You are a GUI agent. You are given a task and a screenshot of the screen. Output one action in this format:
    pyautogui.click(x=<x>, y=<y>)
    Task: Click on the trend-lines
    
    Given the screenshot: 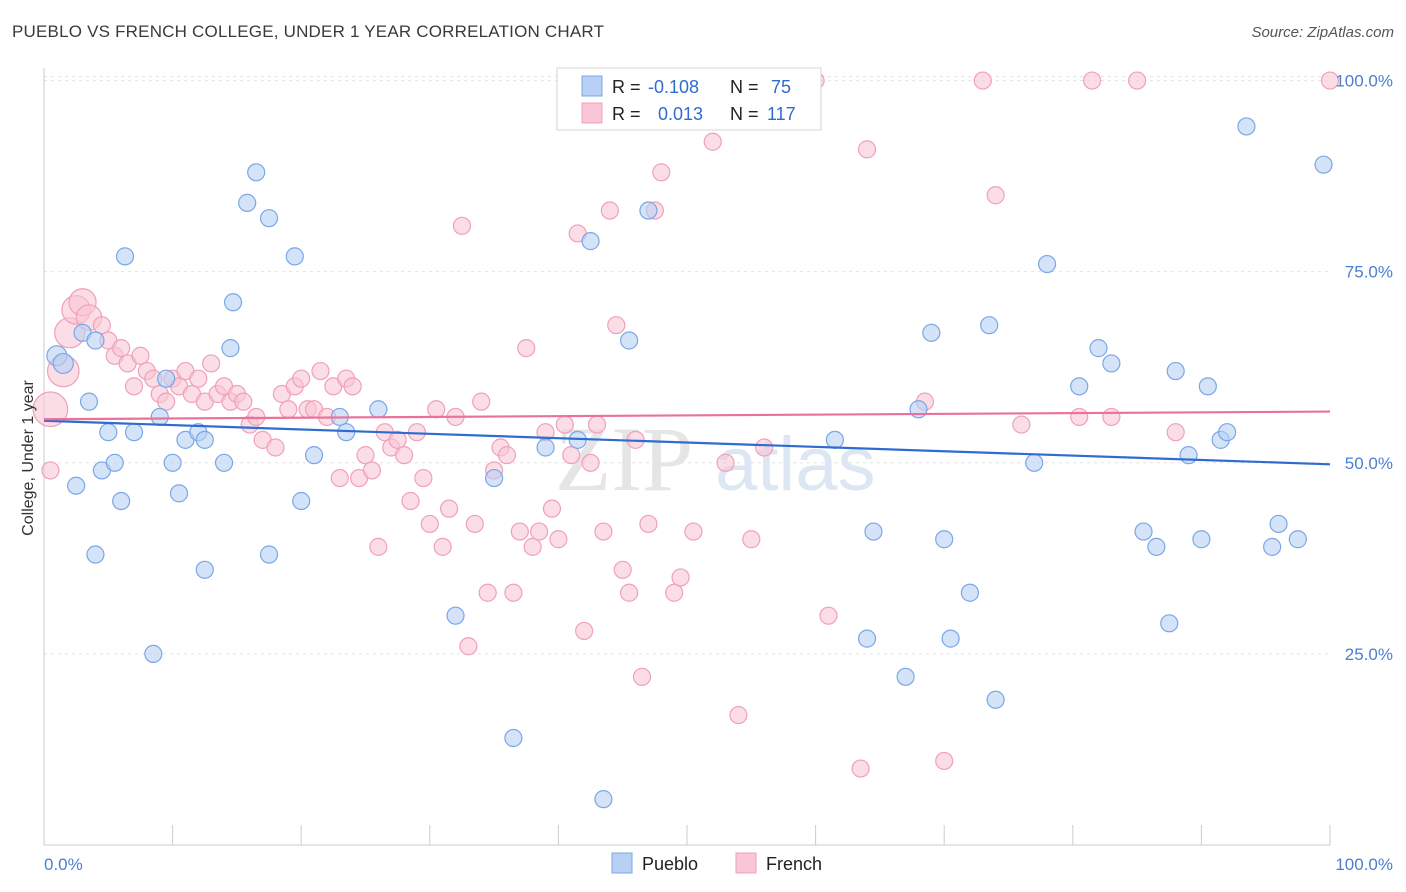 What is the action you would take?
    pyautogui.click(x=687, y=438)
    